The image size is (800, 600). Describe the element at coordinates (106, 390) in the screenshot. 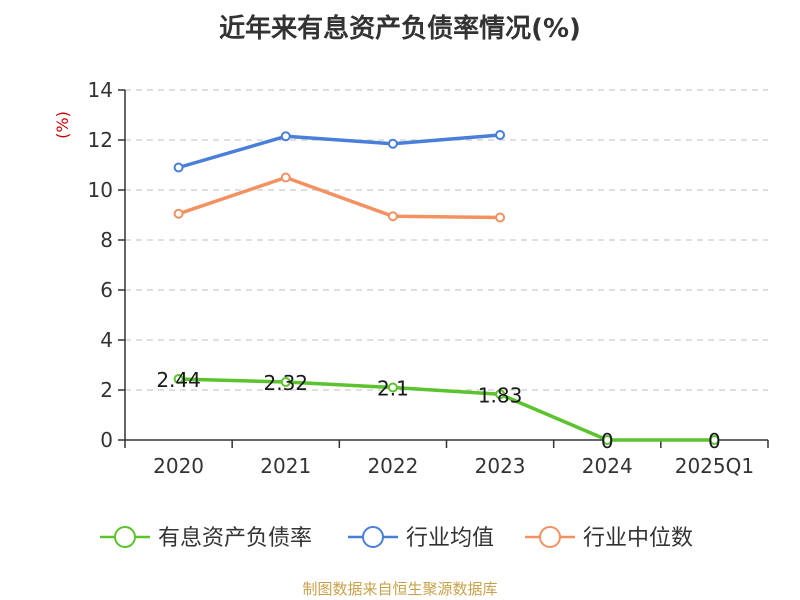

I see `y-tick-label: 2` at that location.